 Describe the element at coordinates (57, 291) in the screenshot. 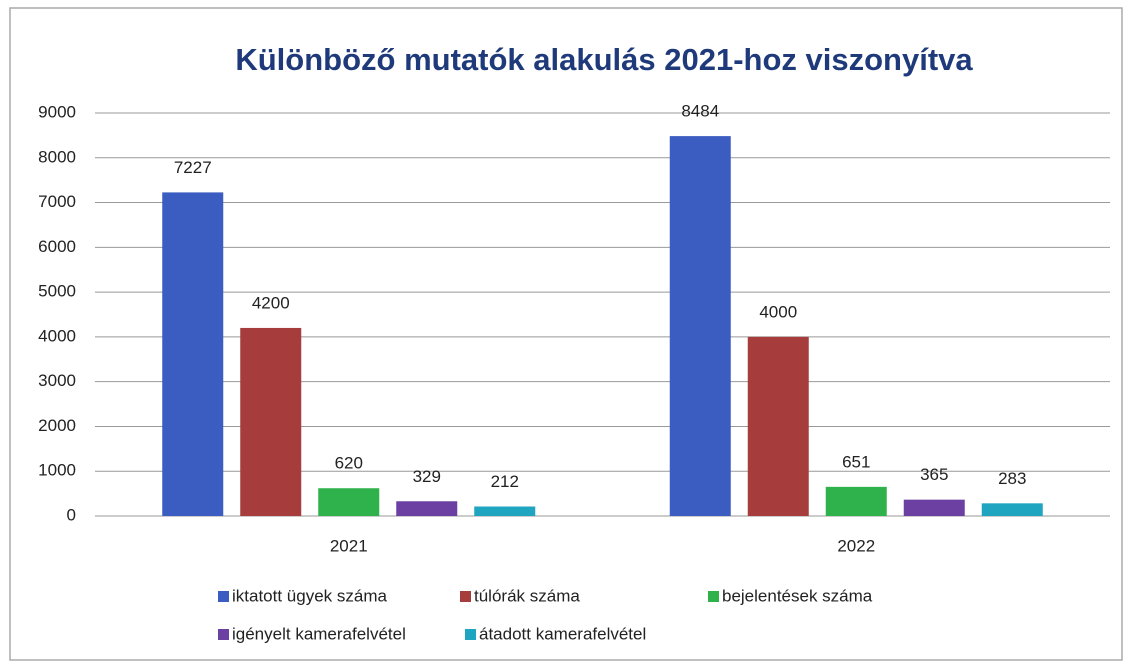

I see `y-tick-label: 5000` at that location.